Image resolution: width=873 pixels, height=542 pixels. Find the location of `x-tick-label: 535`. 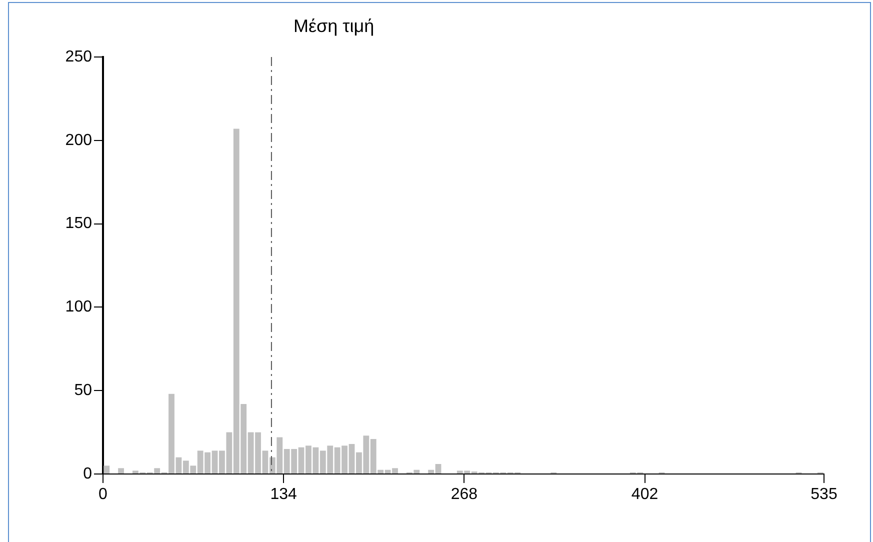

x-tick-label: 535 is located at coordinates (824, 495).